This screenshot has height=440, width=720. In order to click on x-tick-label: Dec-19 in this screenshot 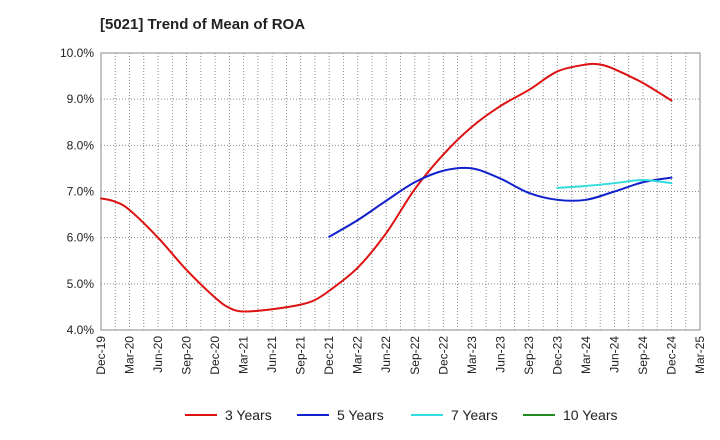, I will do `click(101, 355)`.